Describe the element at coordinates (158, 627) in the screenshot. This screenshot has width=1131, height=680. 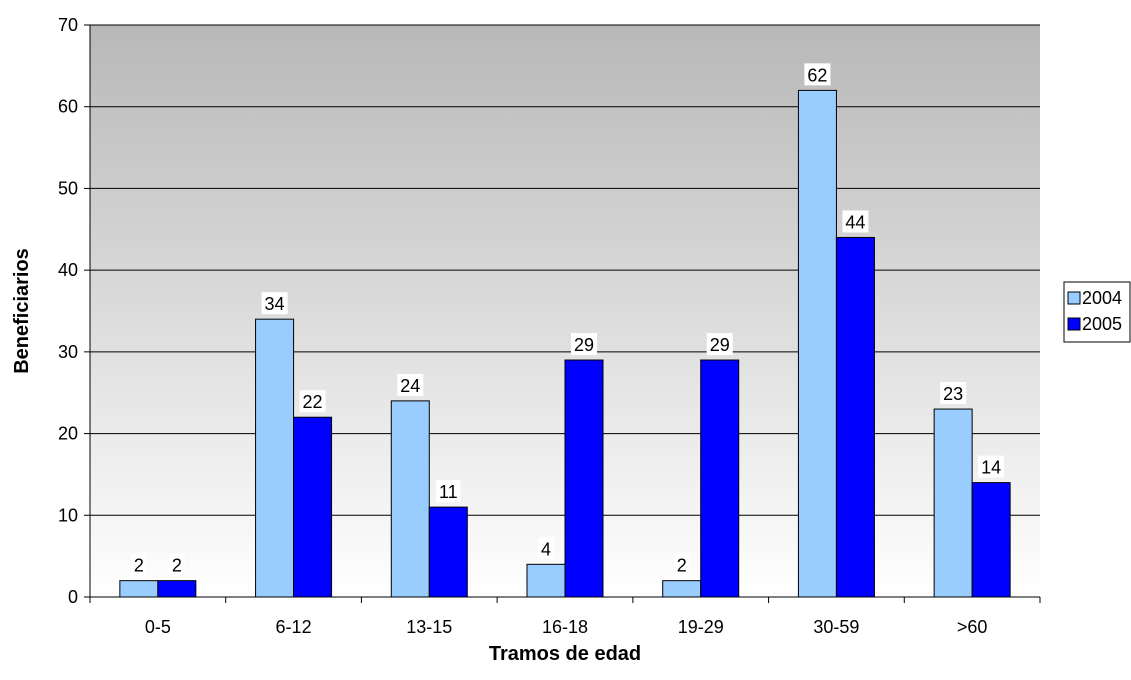
I see `x-tick-label: 0-5` at that location.